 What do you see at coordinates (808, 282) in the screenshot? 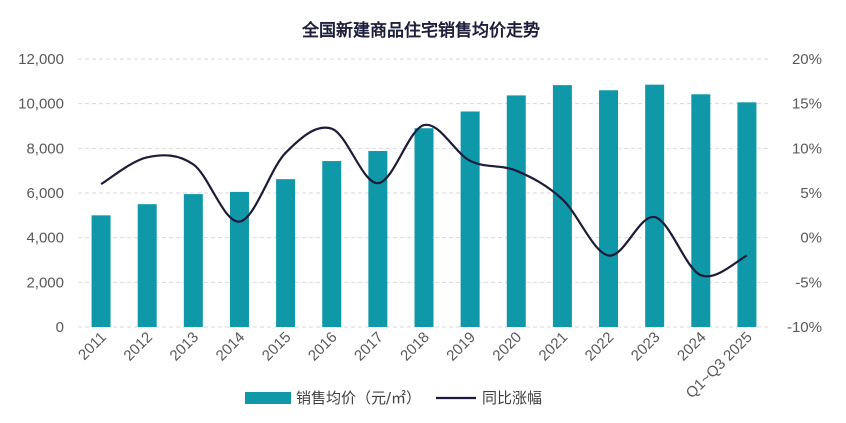
I see `y-right-tick-label: -5%` at bounding box center [808, 282].